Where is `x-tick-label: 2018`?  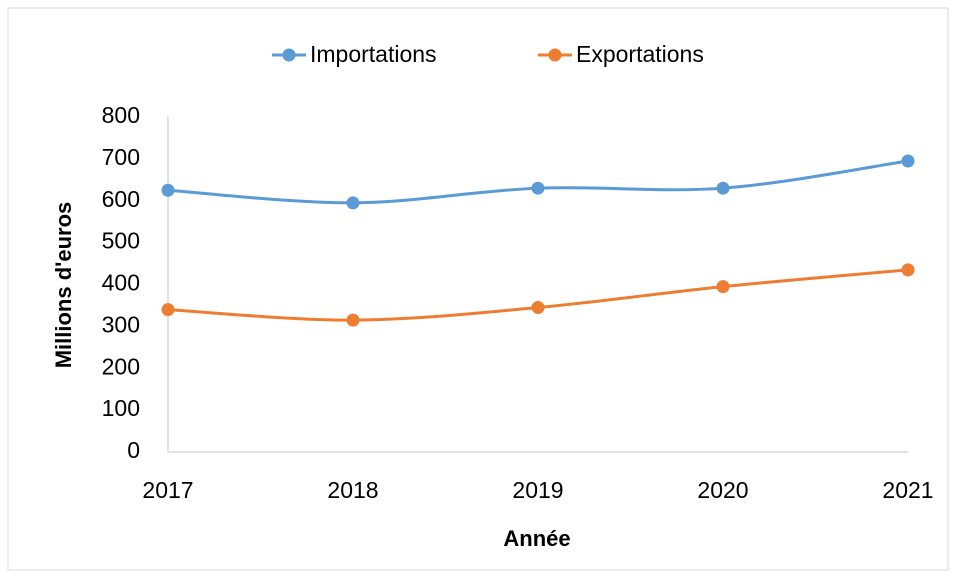
x-tick-label: 2018 is located at coordinates (352, 490).